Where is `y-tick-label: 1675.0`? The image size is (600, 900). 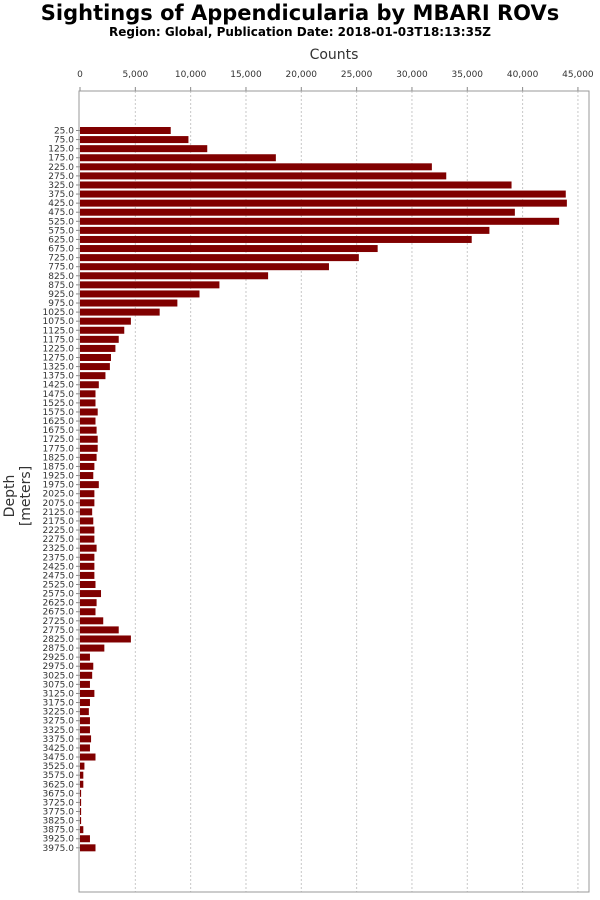 y-tick-label: 1675.0 is located at coordinates (59, 431).